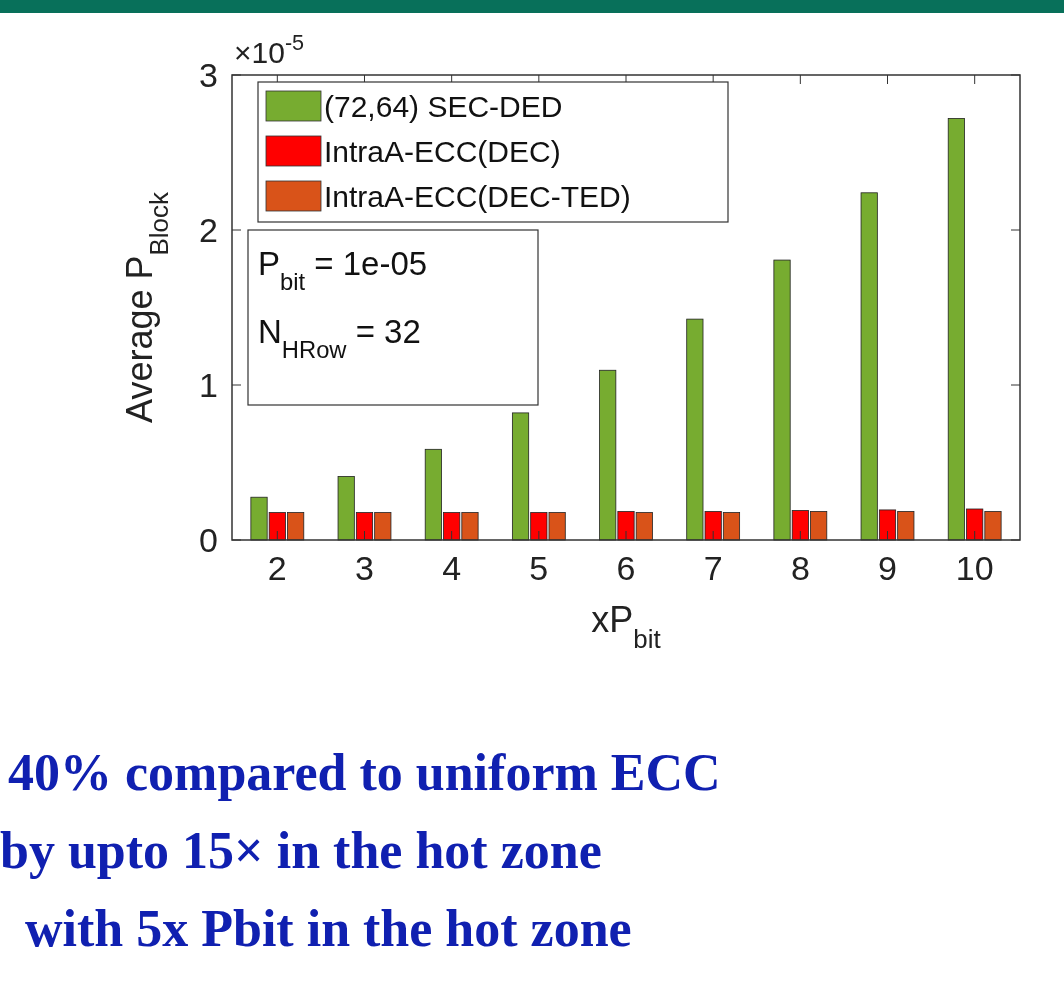  Describe the element at coordinates (443, 106) in the screenshot. I see `legend-label: (72,64) SEC-DED` at that location.